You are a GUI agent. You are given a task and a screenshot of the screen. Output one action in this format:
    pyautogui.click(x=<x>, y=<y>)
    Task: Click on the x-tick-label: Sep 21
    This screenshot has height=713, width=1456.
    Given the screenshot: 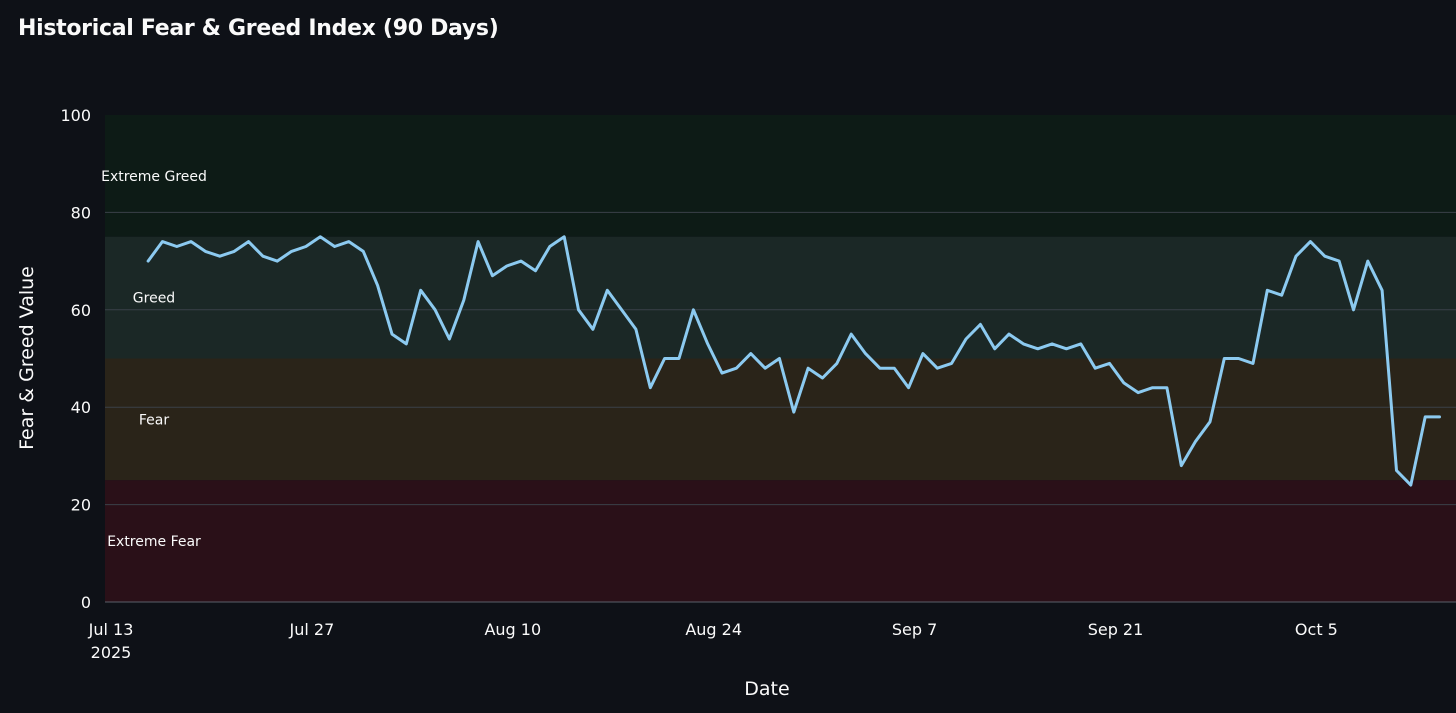 What is the action you would take?
    pyautogui.click(x=1116, y=629)
    